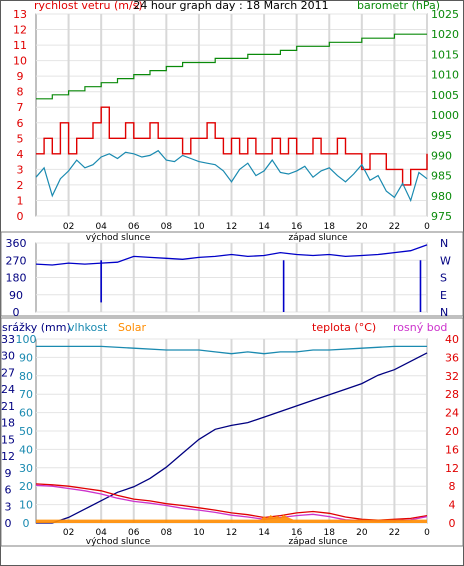 Image resolution: width=464 pixels, height=566 pixels. I want to click on humidity-tick-label: 60, so click(26, 413).